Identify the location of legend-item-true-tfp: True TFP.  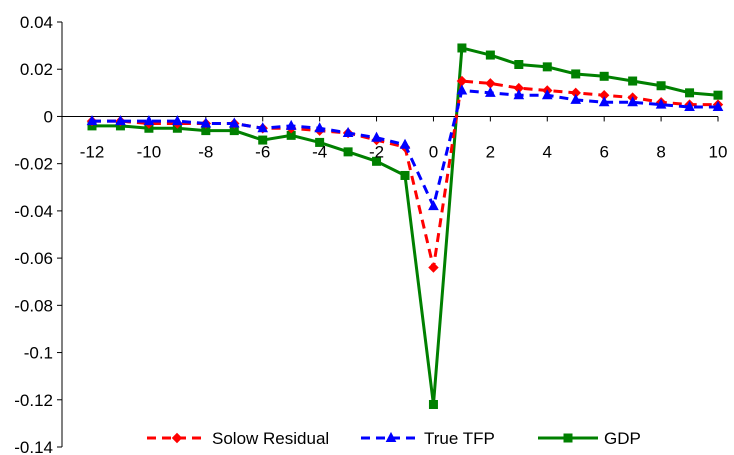
(428, 438).